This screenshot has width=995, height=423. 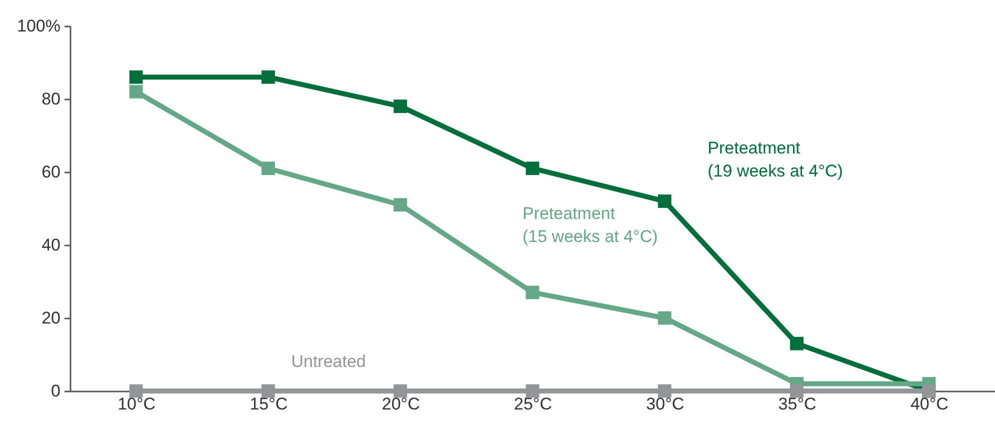 I want to click on series-label: Untreated, so click(x=328, y=361).